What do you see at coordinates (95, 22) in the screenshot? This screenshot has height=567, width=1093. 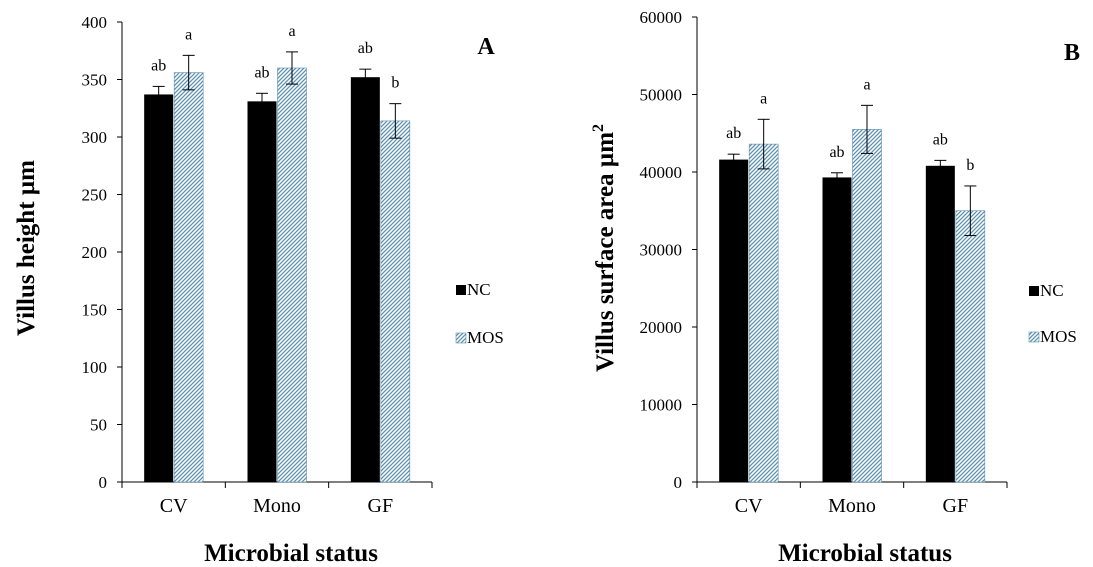 I see `y-tick-label: 400` at bounding box center [95, 22].